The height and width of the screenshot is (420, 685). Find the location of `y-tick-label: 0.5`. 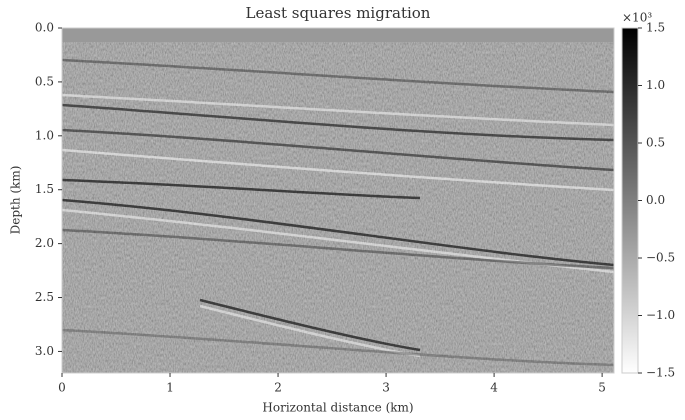

y-tick-label: 0.5 is located at coordinates (44, 81).